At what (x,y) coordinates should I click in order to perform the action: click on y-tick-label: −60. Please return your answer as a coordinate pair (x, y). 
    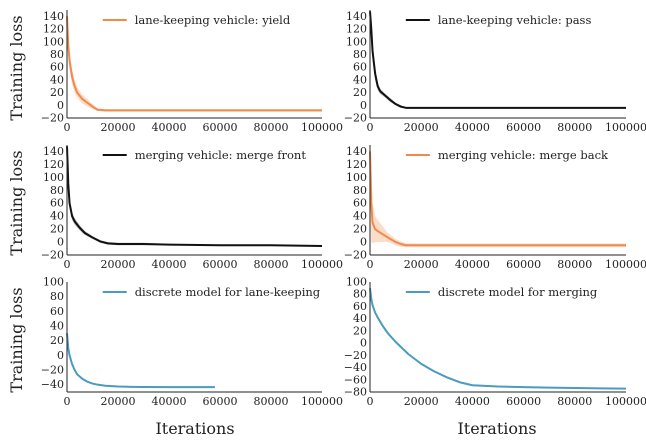
    Looking at the image, I should click on (355, 379).